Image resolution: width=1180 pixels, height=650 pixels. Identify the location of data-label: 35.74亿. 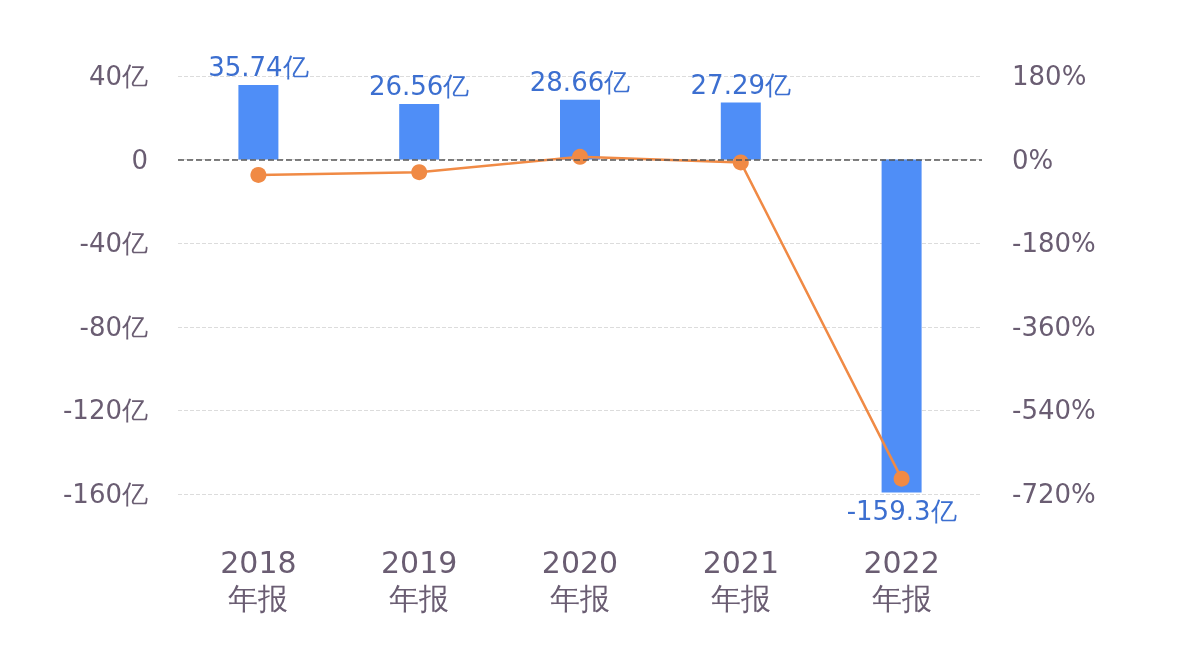
(258, 66).